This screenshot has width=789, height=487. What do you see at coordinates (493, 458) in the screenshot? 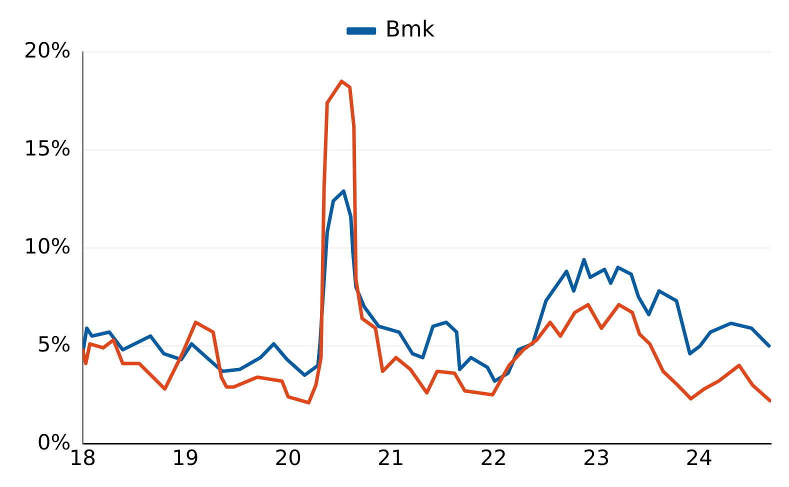
I see `x-tick-label: 22` at bounding box center [493, 458].